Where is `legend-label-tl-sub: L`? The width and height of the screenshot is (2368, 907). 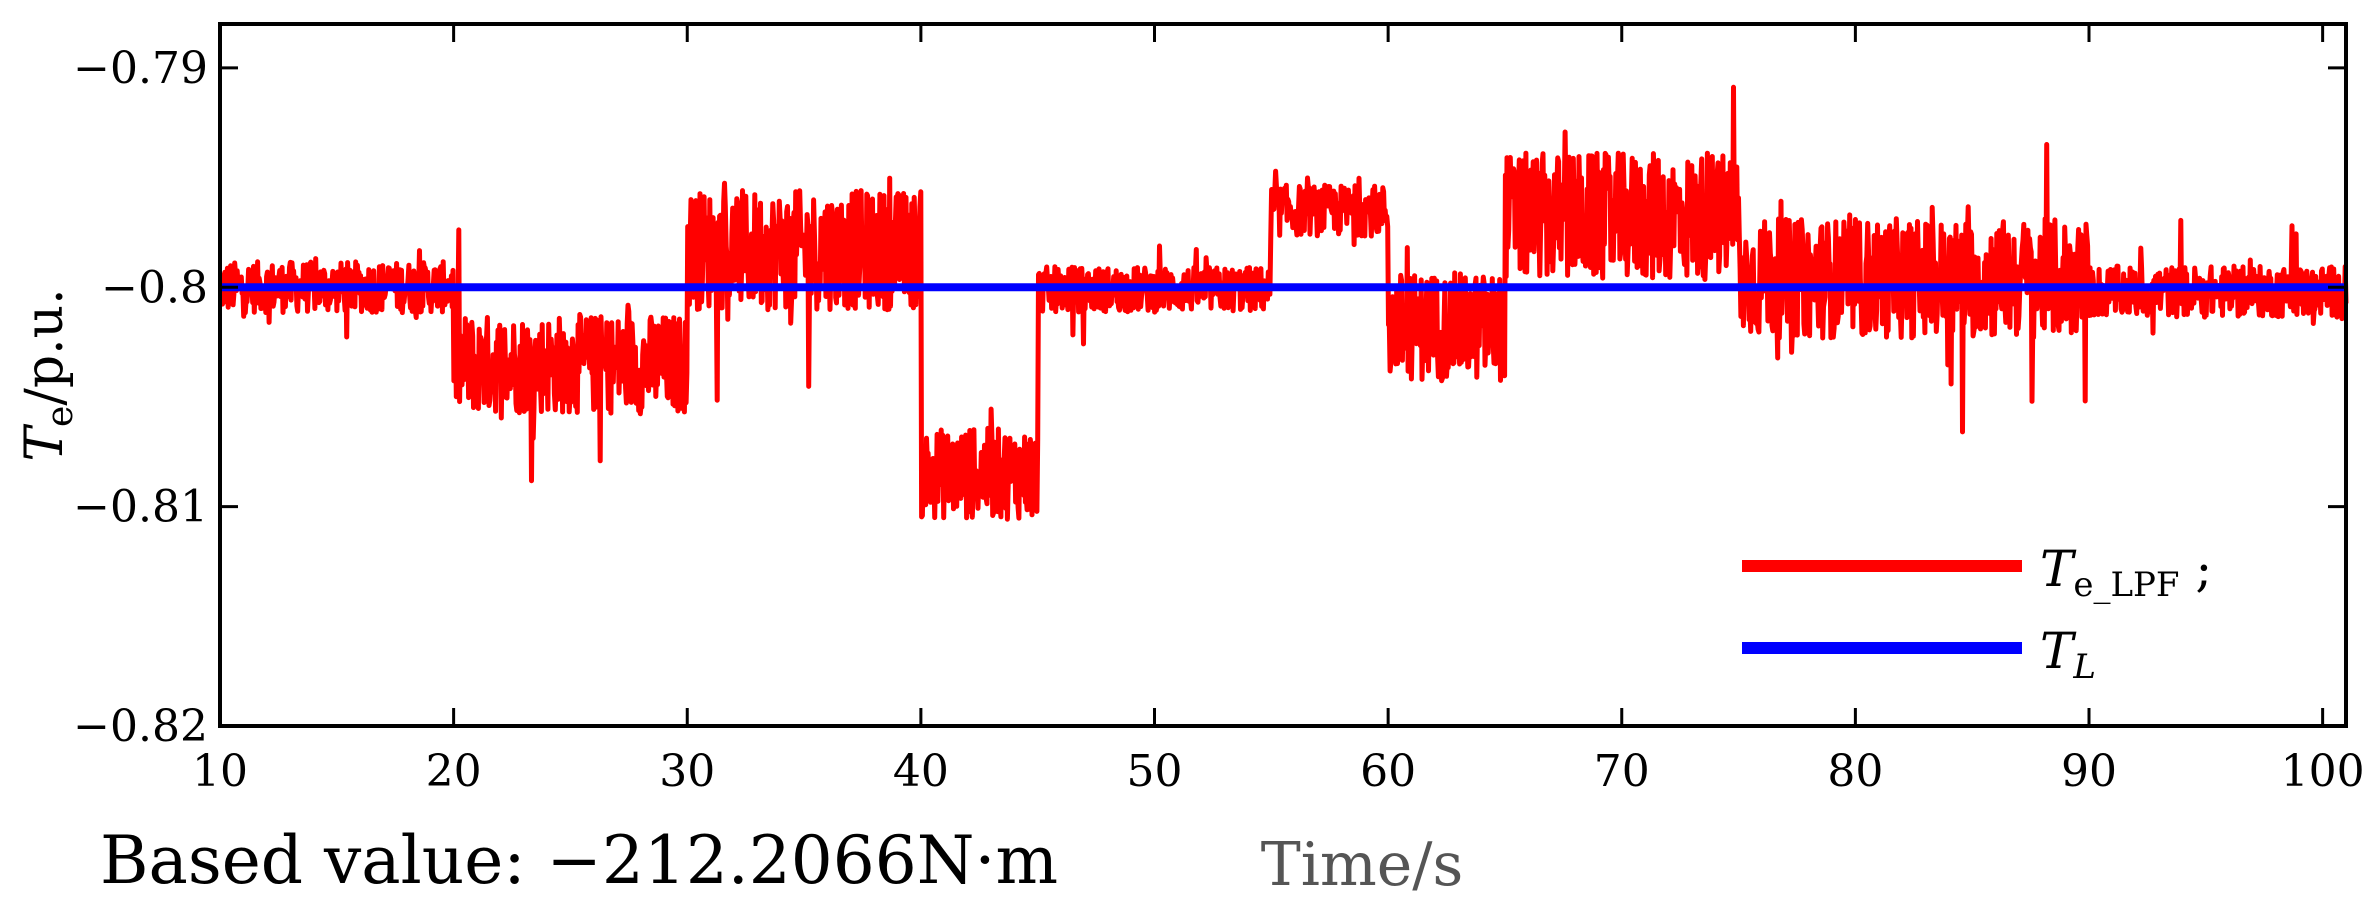 legend-label-tl-sub: L is located at coordinates (2084, 667).